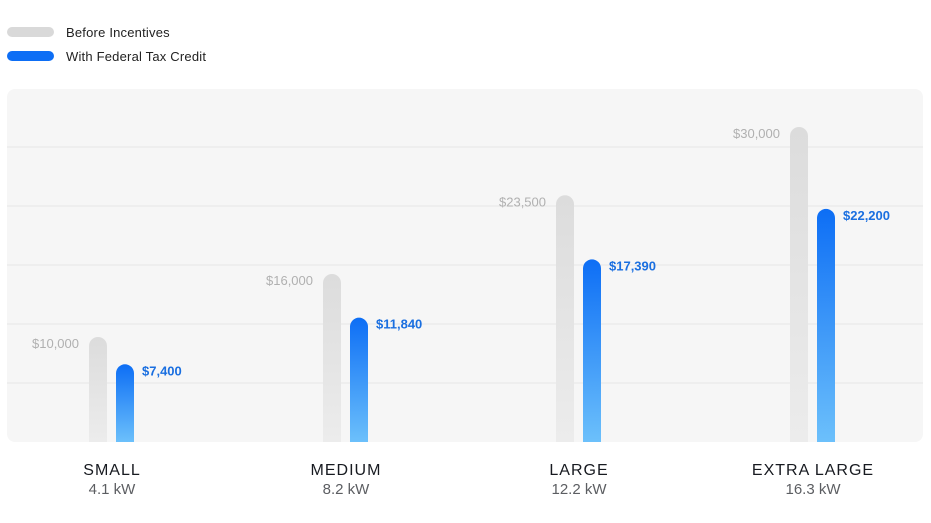 Image resolution: width=931 pixels, height=523 pixels. I want to click on legend-item-before-incentives: Before Incentives, so click(106, 32).